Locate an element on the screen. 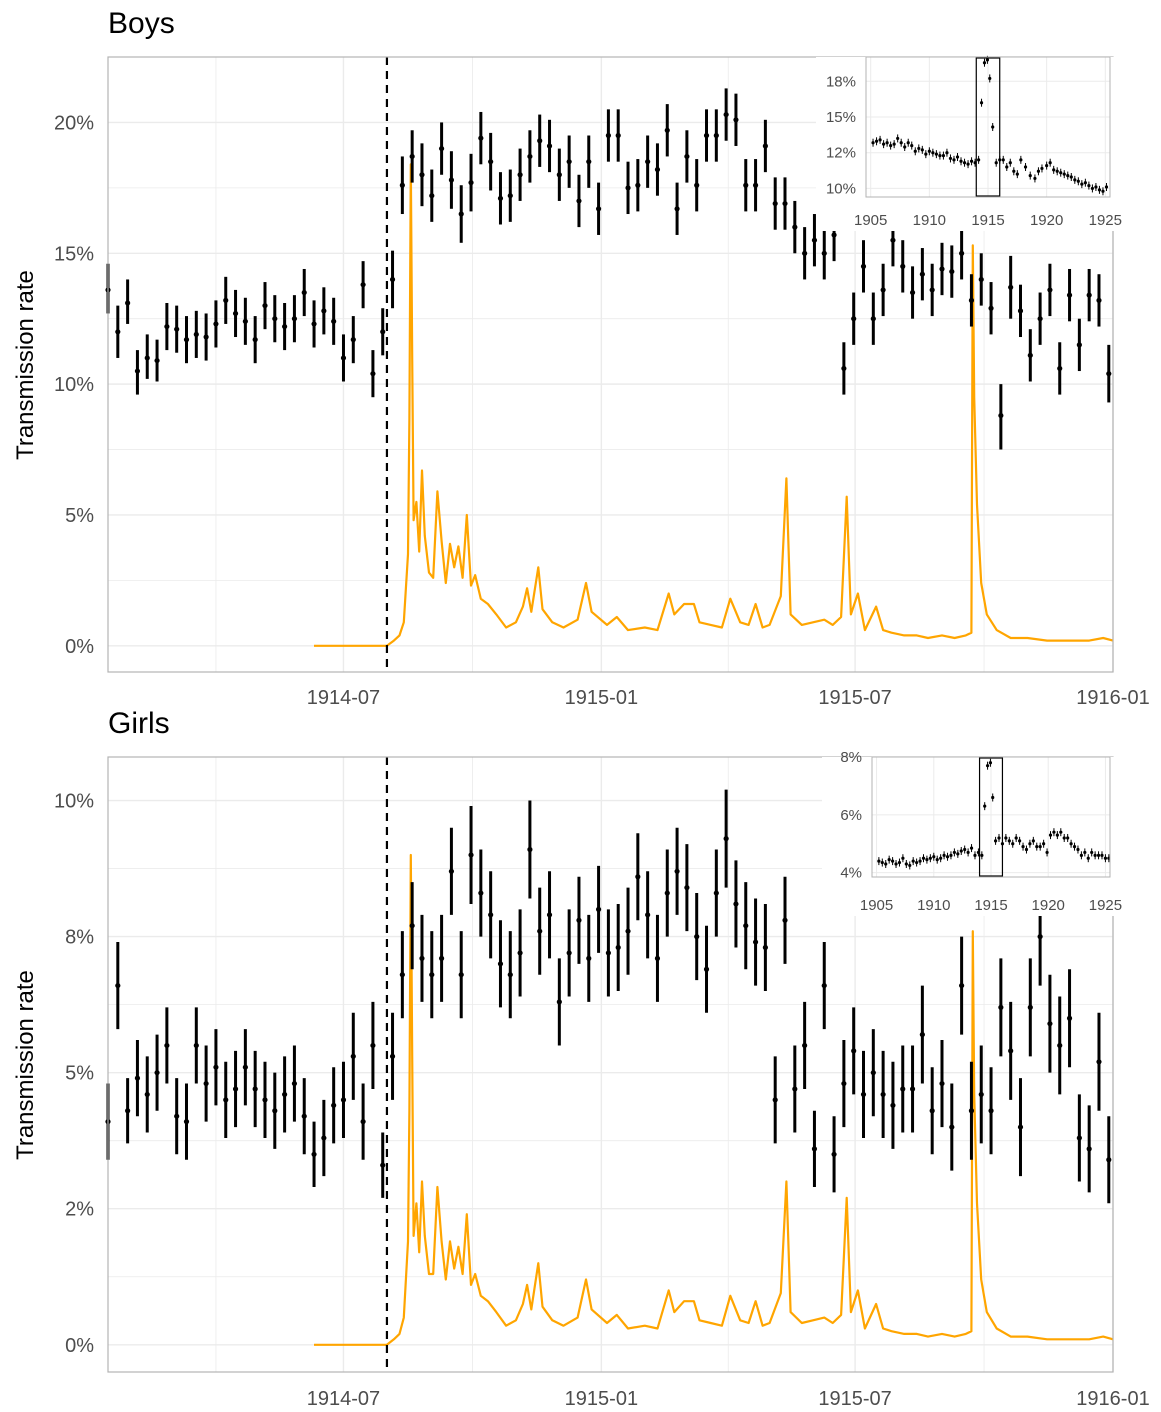 This screenshot has height=1412, width=1161. girls-y-tick-label: 2% is located at coordinates (79, 1210).